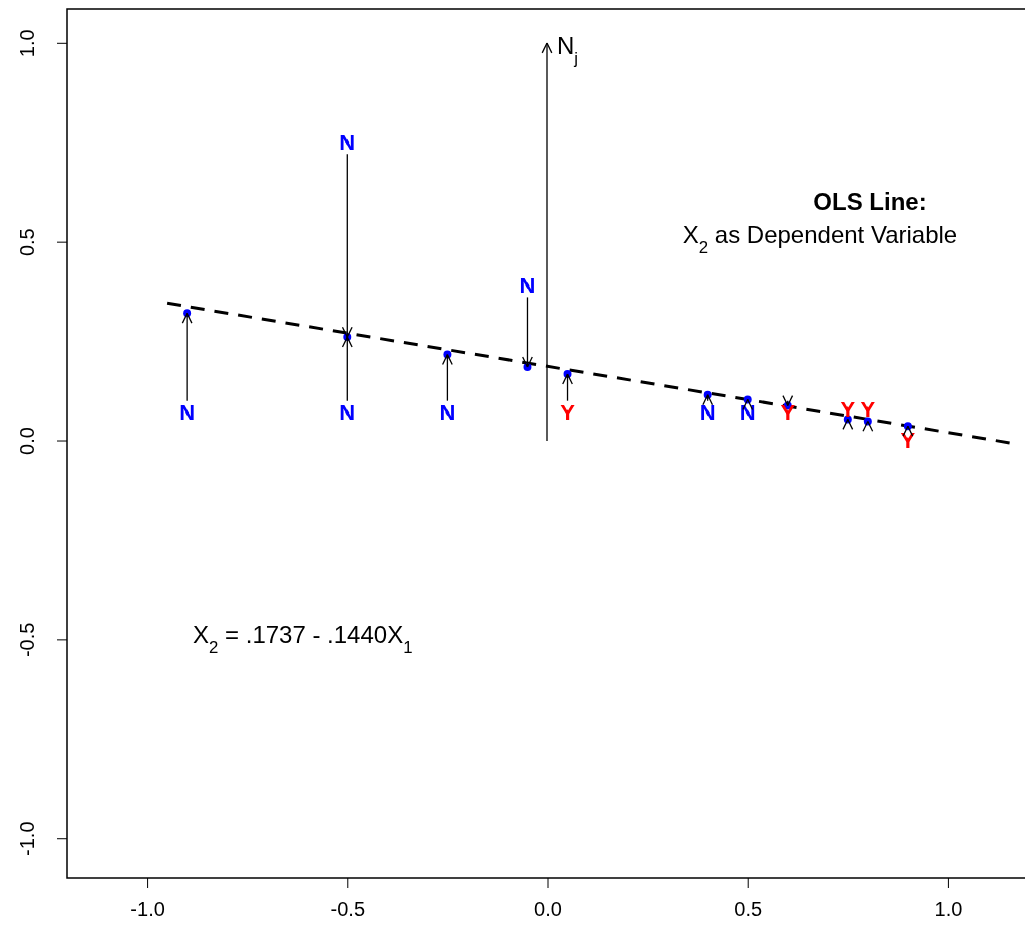 This screenshot has width=1025, height=944. Describe the element at coordinates (568, 50) in the screenshot. I see `annotation: N$_{j}$` at that location.